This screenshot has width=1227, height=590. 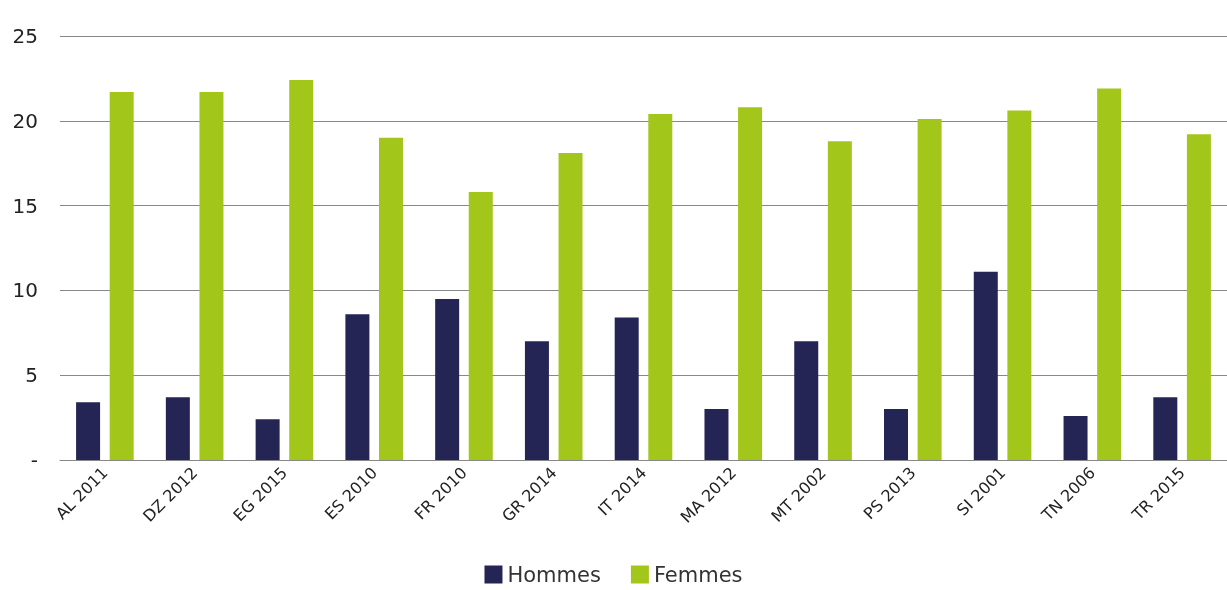 I want to click on y-tick-label: 10, so click(x=25, y=290).